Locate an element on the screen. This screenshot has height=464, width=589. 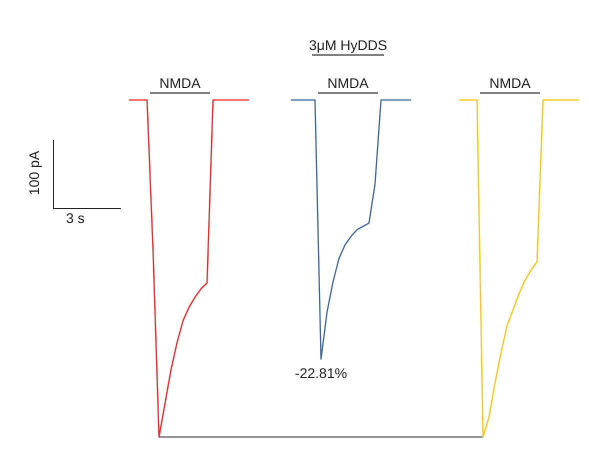
text: 3 s is located at coordinates (75, 218).